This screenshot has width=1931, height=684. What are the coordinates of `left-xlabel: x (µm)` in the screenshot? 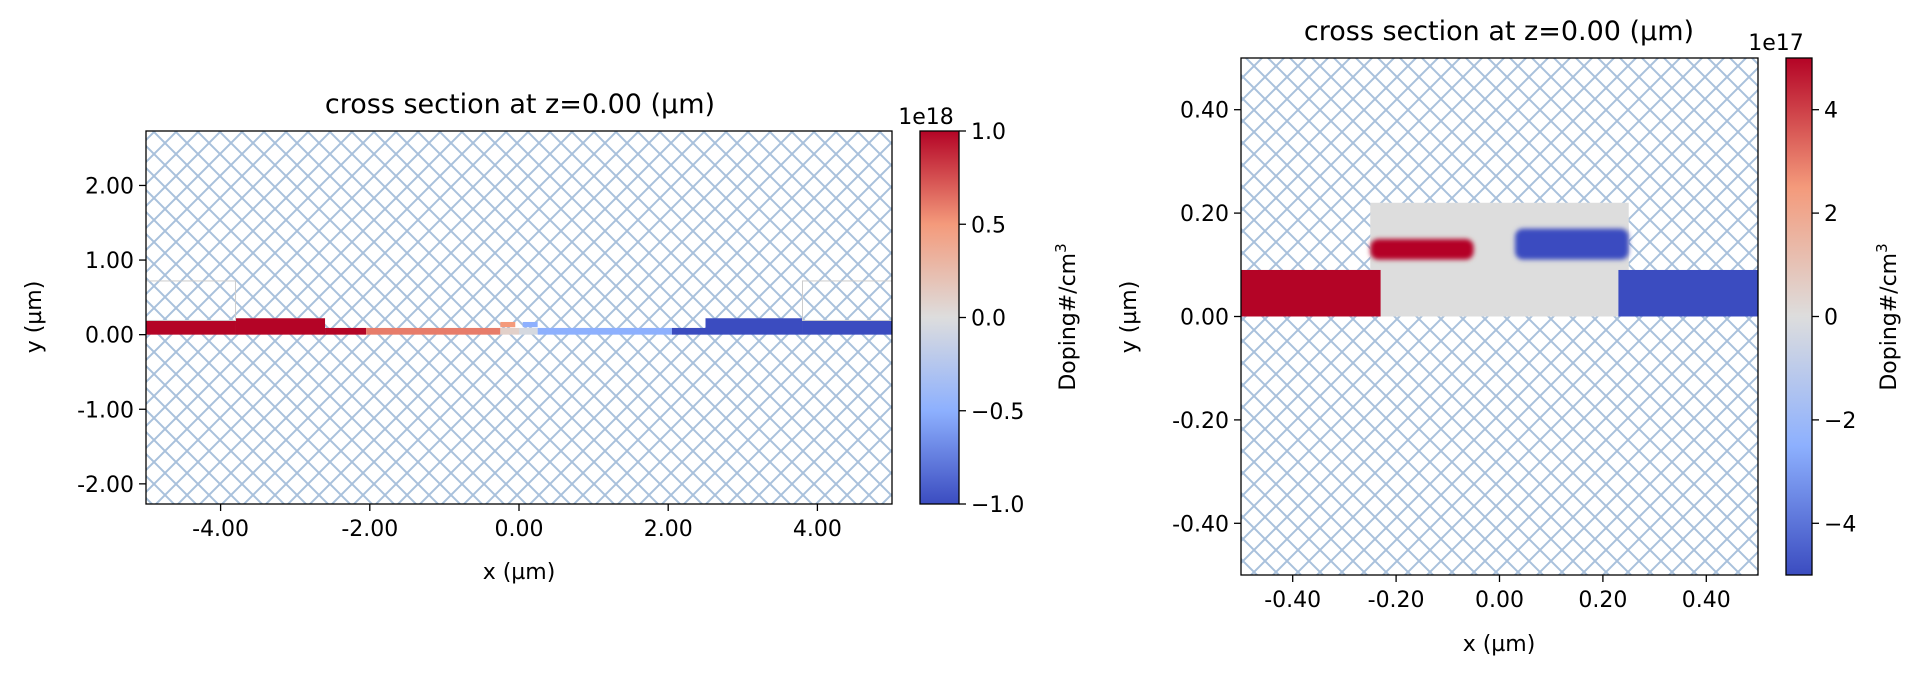 It's located at (519, 572).